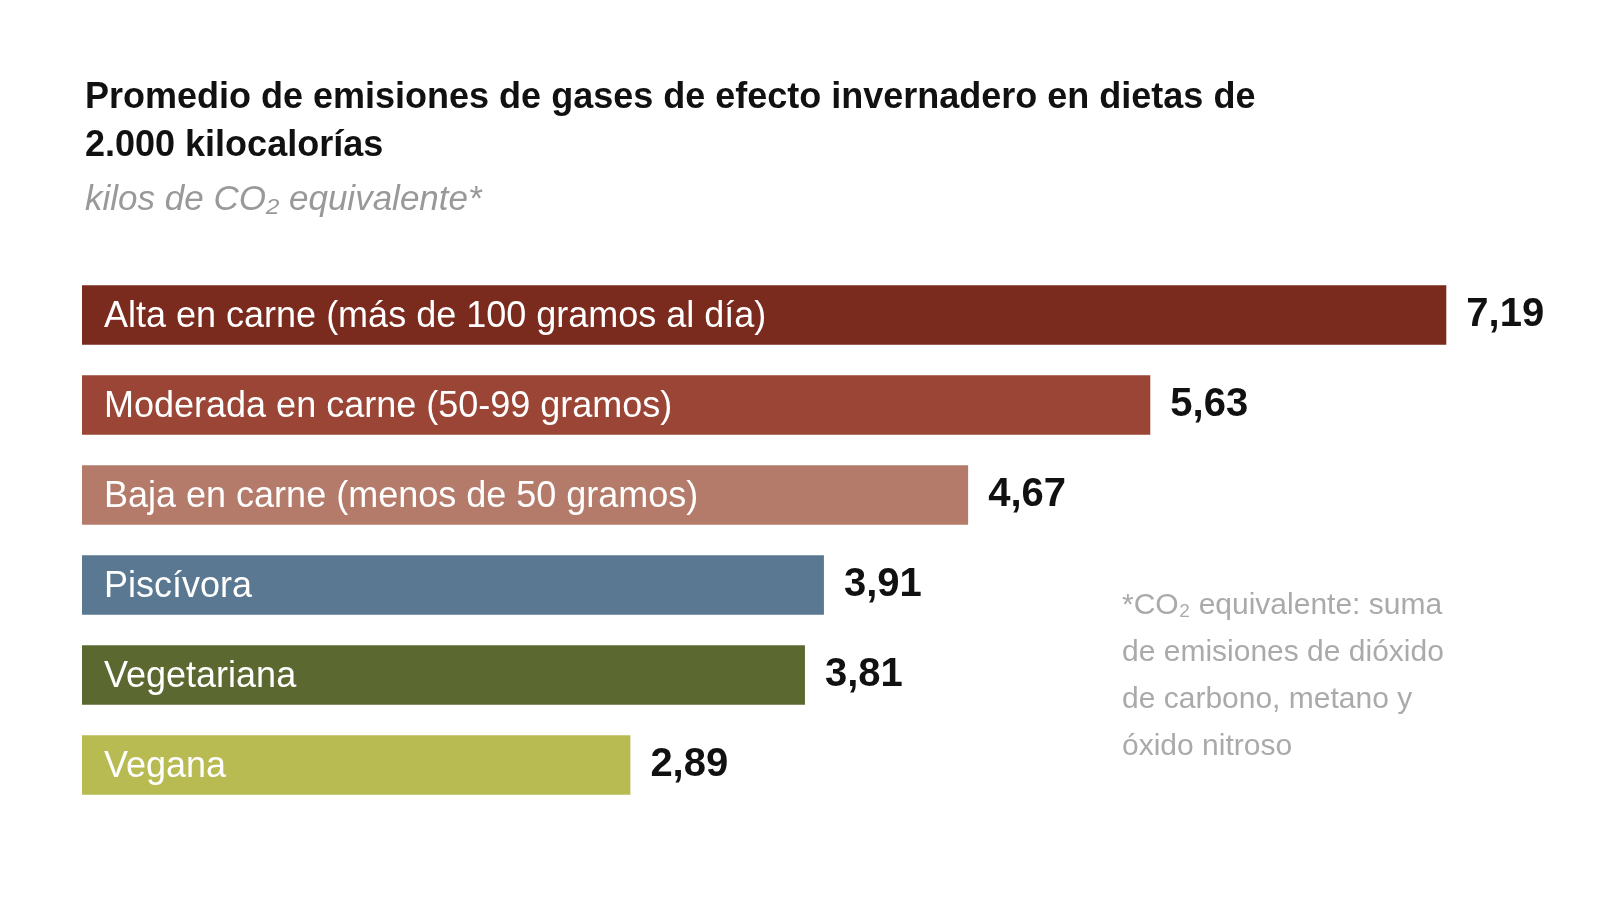  I want to click on y-tick-label: Vegana, so click(166, 764).